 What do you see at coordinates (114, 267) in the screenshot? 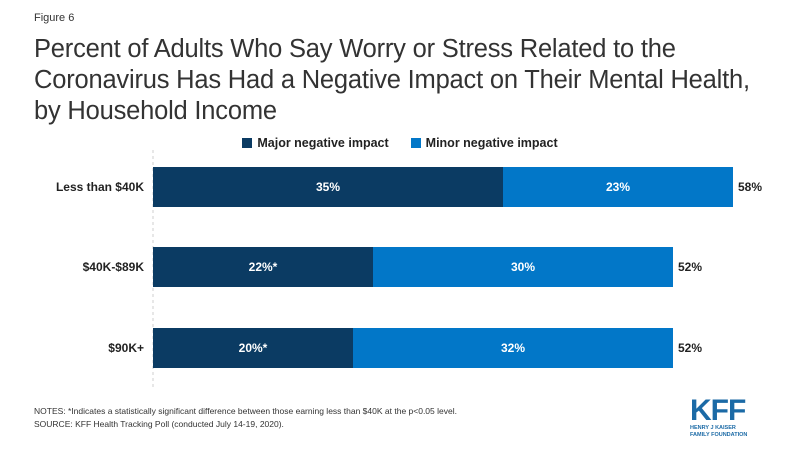
I see `category-label: $40K-$89K` at bounding box center [114, 267].